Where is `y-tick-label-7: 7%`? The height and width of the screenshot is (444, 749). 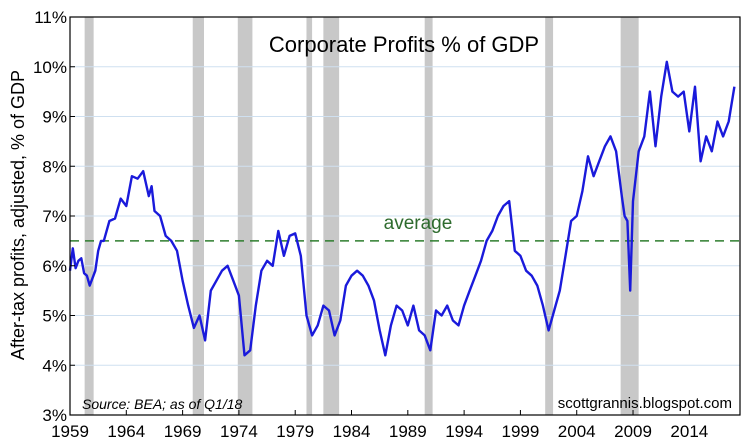 y-tick-label-7: 7% is located at coordinates (54, 216).